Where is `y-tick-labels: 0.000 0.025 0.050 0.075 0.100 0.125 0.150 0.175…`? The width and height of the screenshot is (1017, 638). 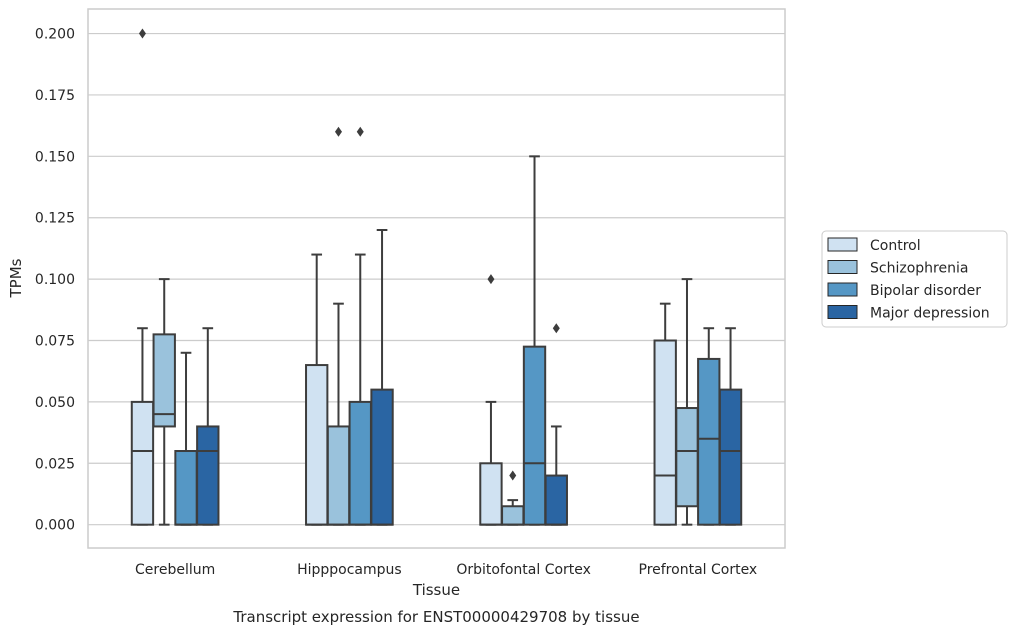 y-tick-labels: 0.000 0.025 0.050 0.075 0.100 0.125 0.150 0.175… is located at coordinates (55, 280).